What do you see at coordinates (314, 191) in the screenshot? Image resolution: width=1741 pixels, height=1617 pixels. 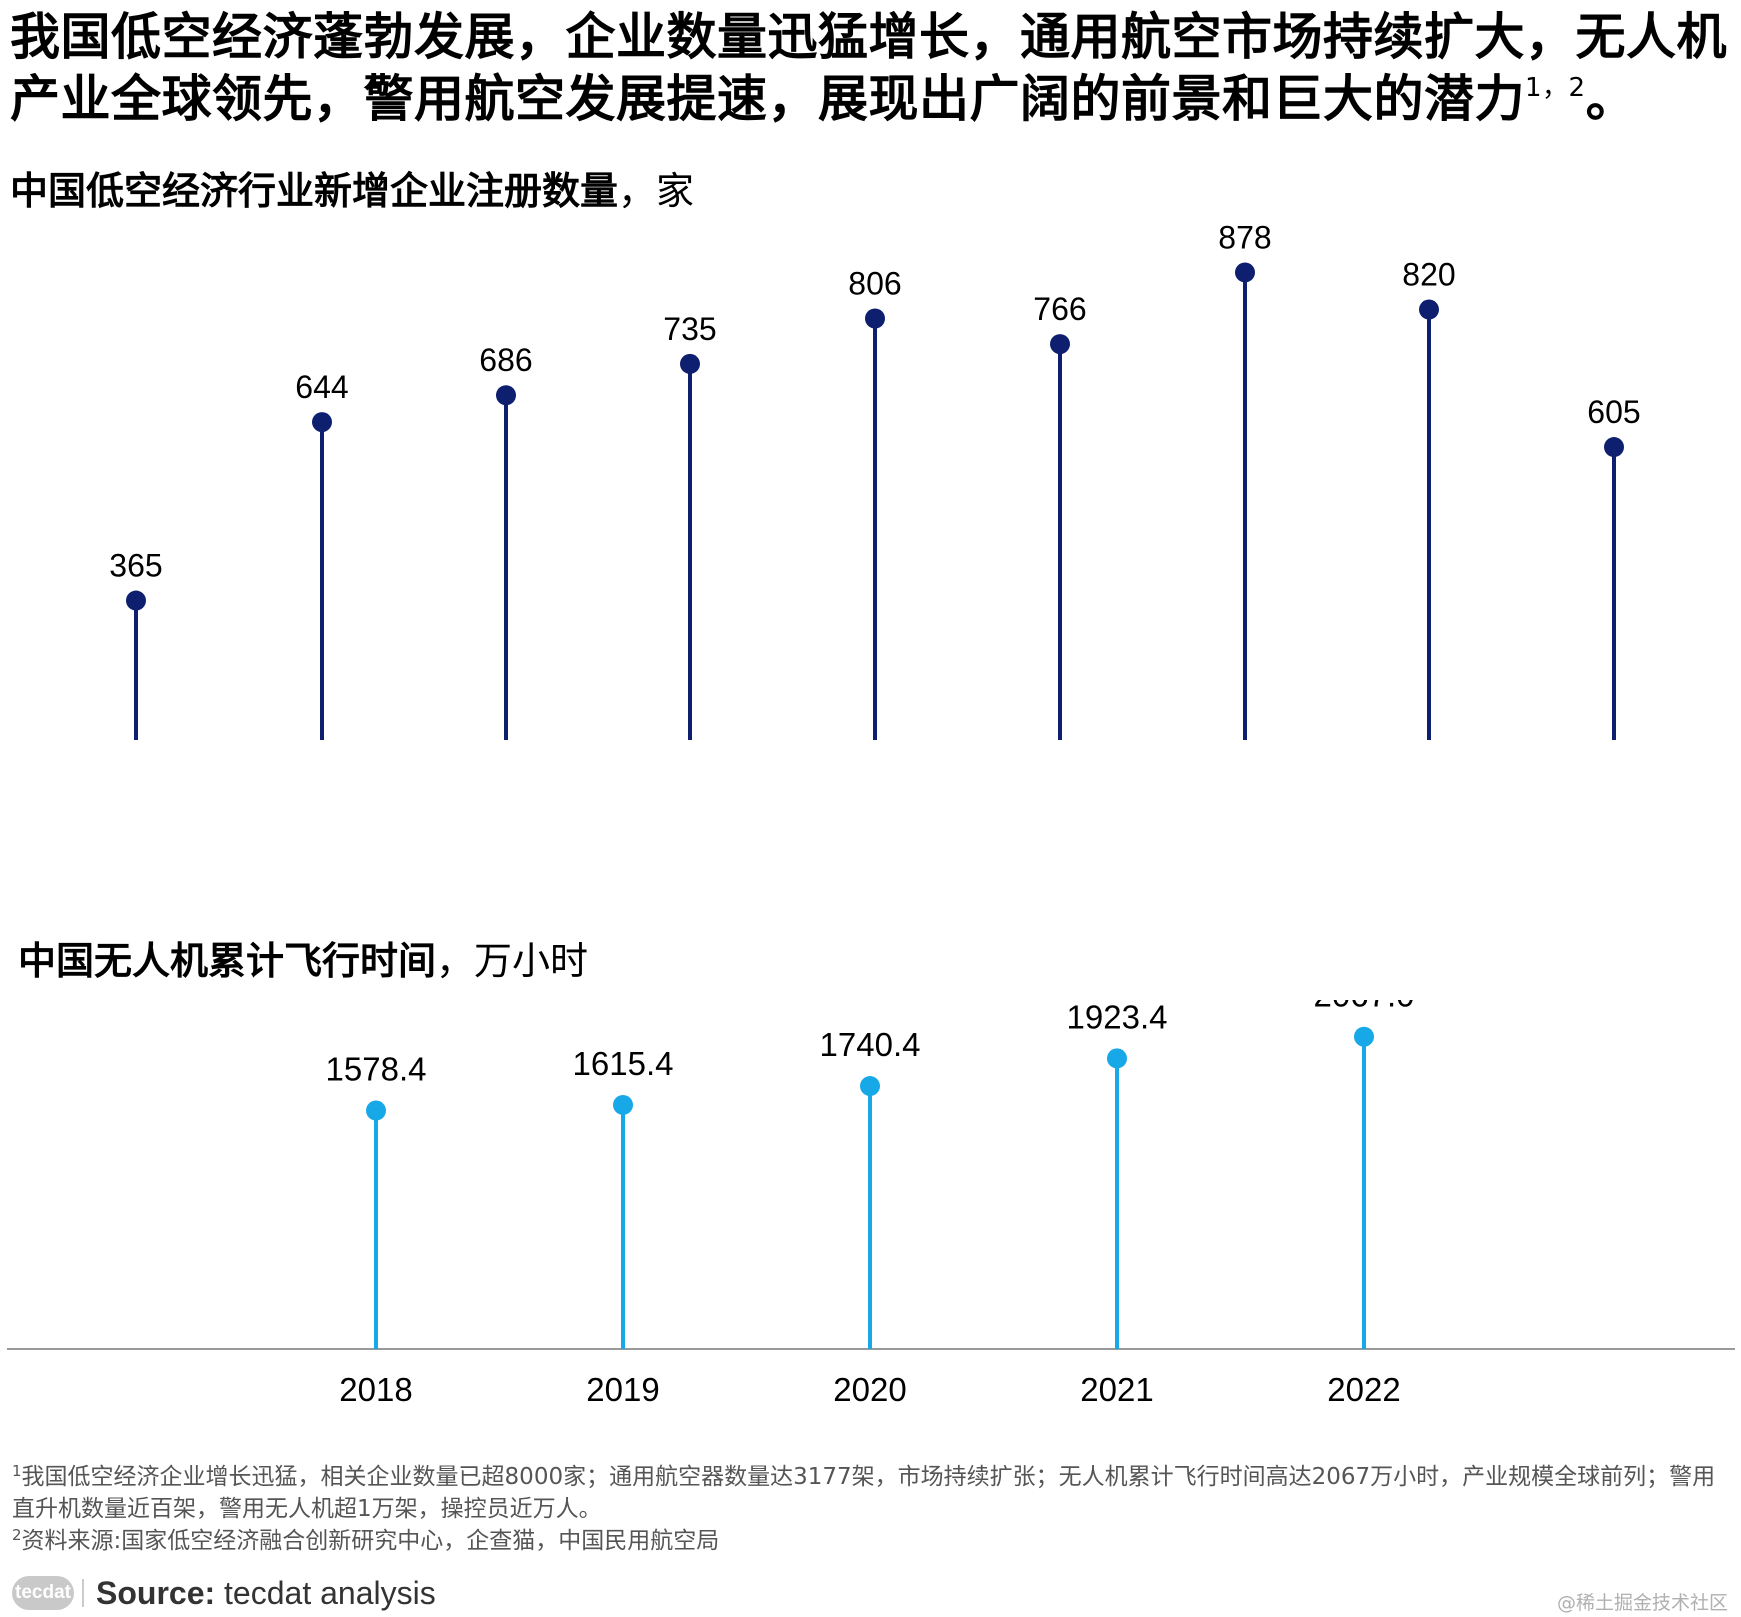 I see `chart1-title-text: 中国低空经济行业新增企业注册数量` at bounding box center [314, 191].